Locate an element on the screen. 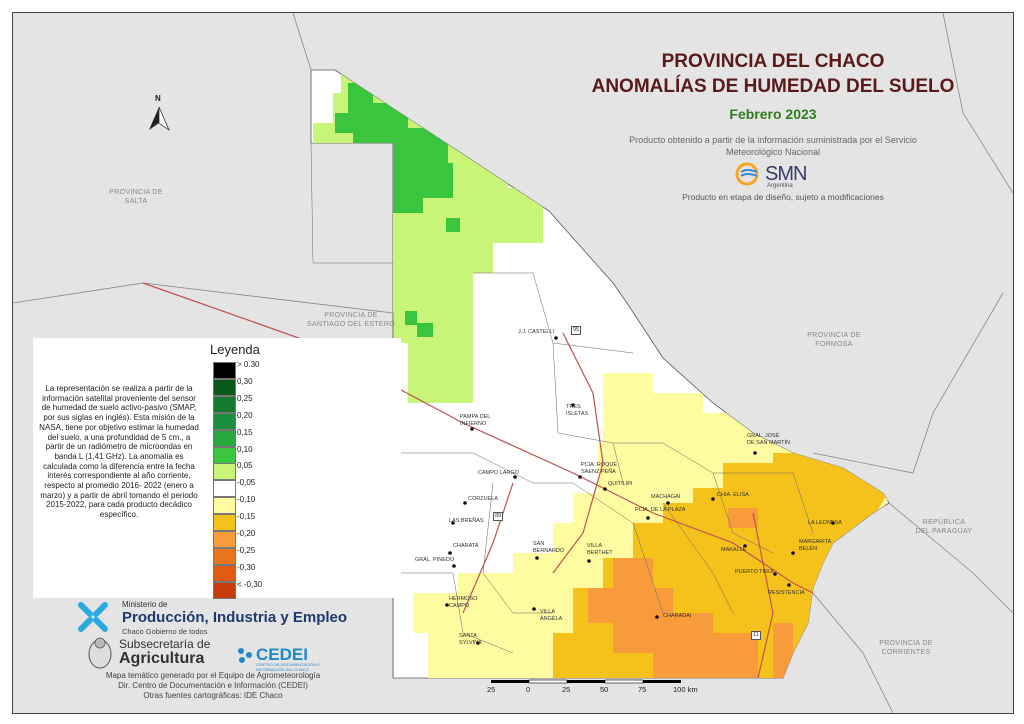 The width and height of the screenshot is (1024, 724). legend-label: 0,05 is located at coordinates (245, 466).